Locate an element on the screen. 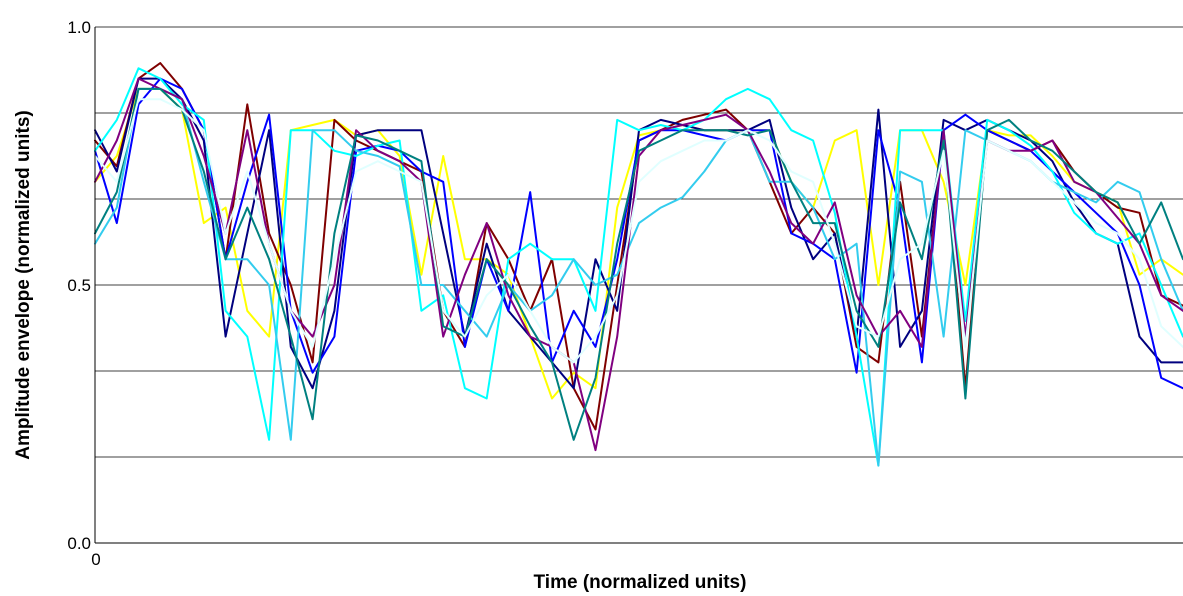 The height and width of the screenshot is (596, 1183). y-tick-label-1: 0.5 is located at coordinates (79, 285).